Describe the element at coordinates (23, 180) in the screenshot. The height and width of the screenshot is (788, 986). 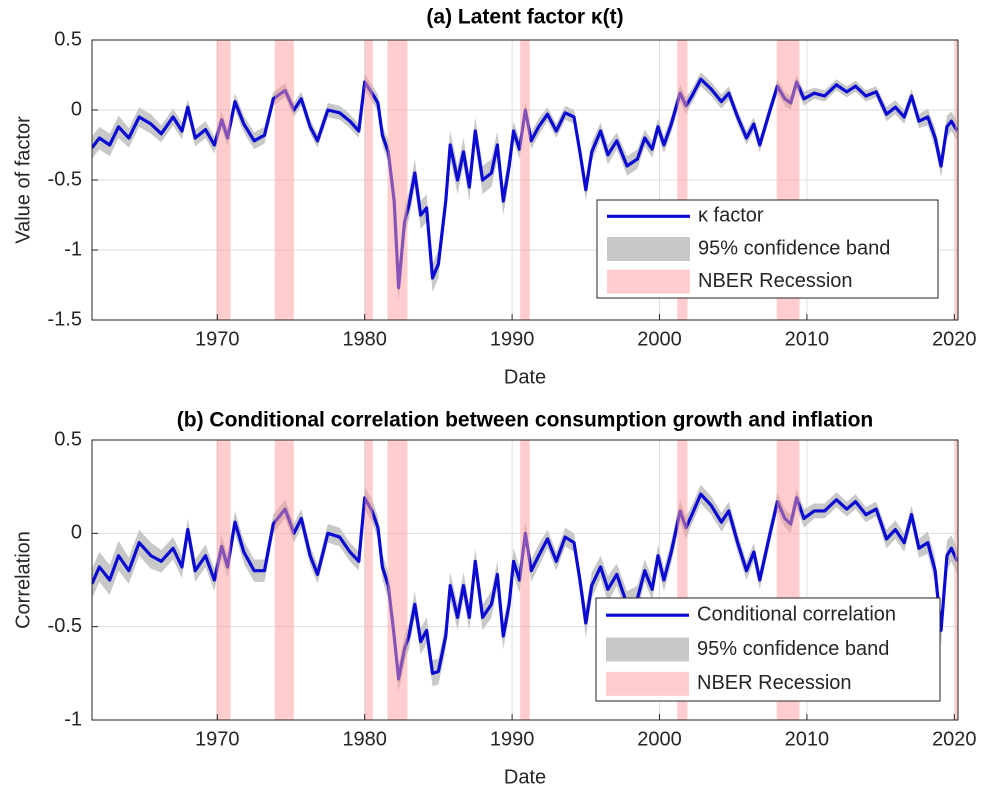
I see `y-axis-label: Value of factor` at that location.